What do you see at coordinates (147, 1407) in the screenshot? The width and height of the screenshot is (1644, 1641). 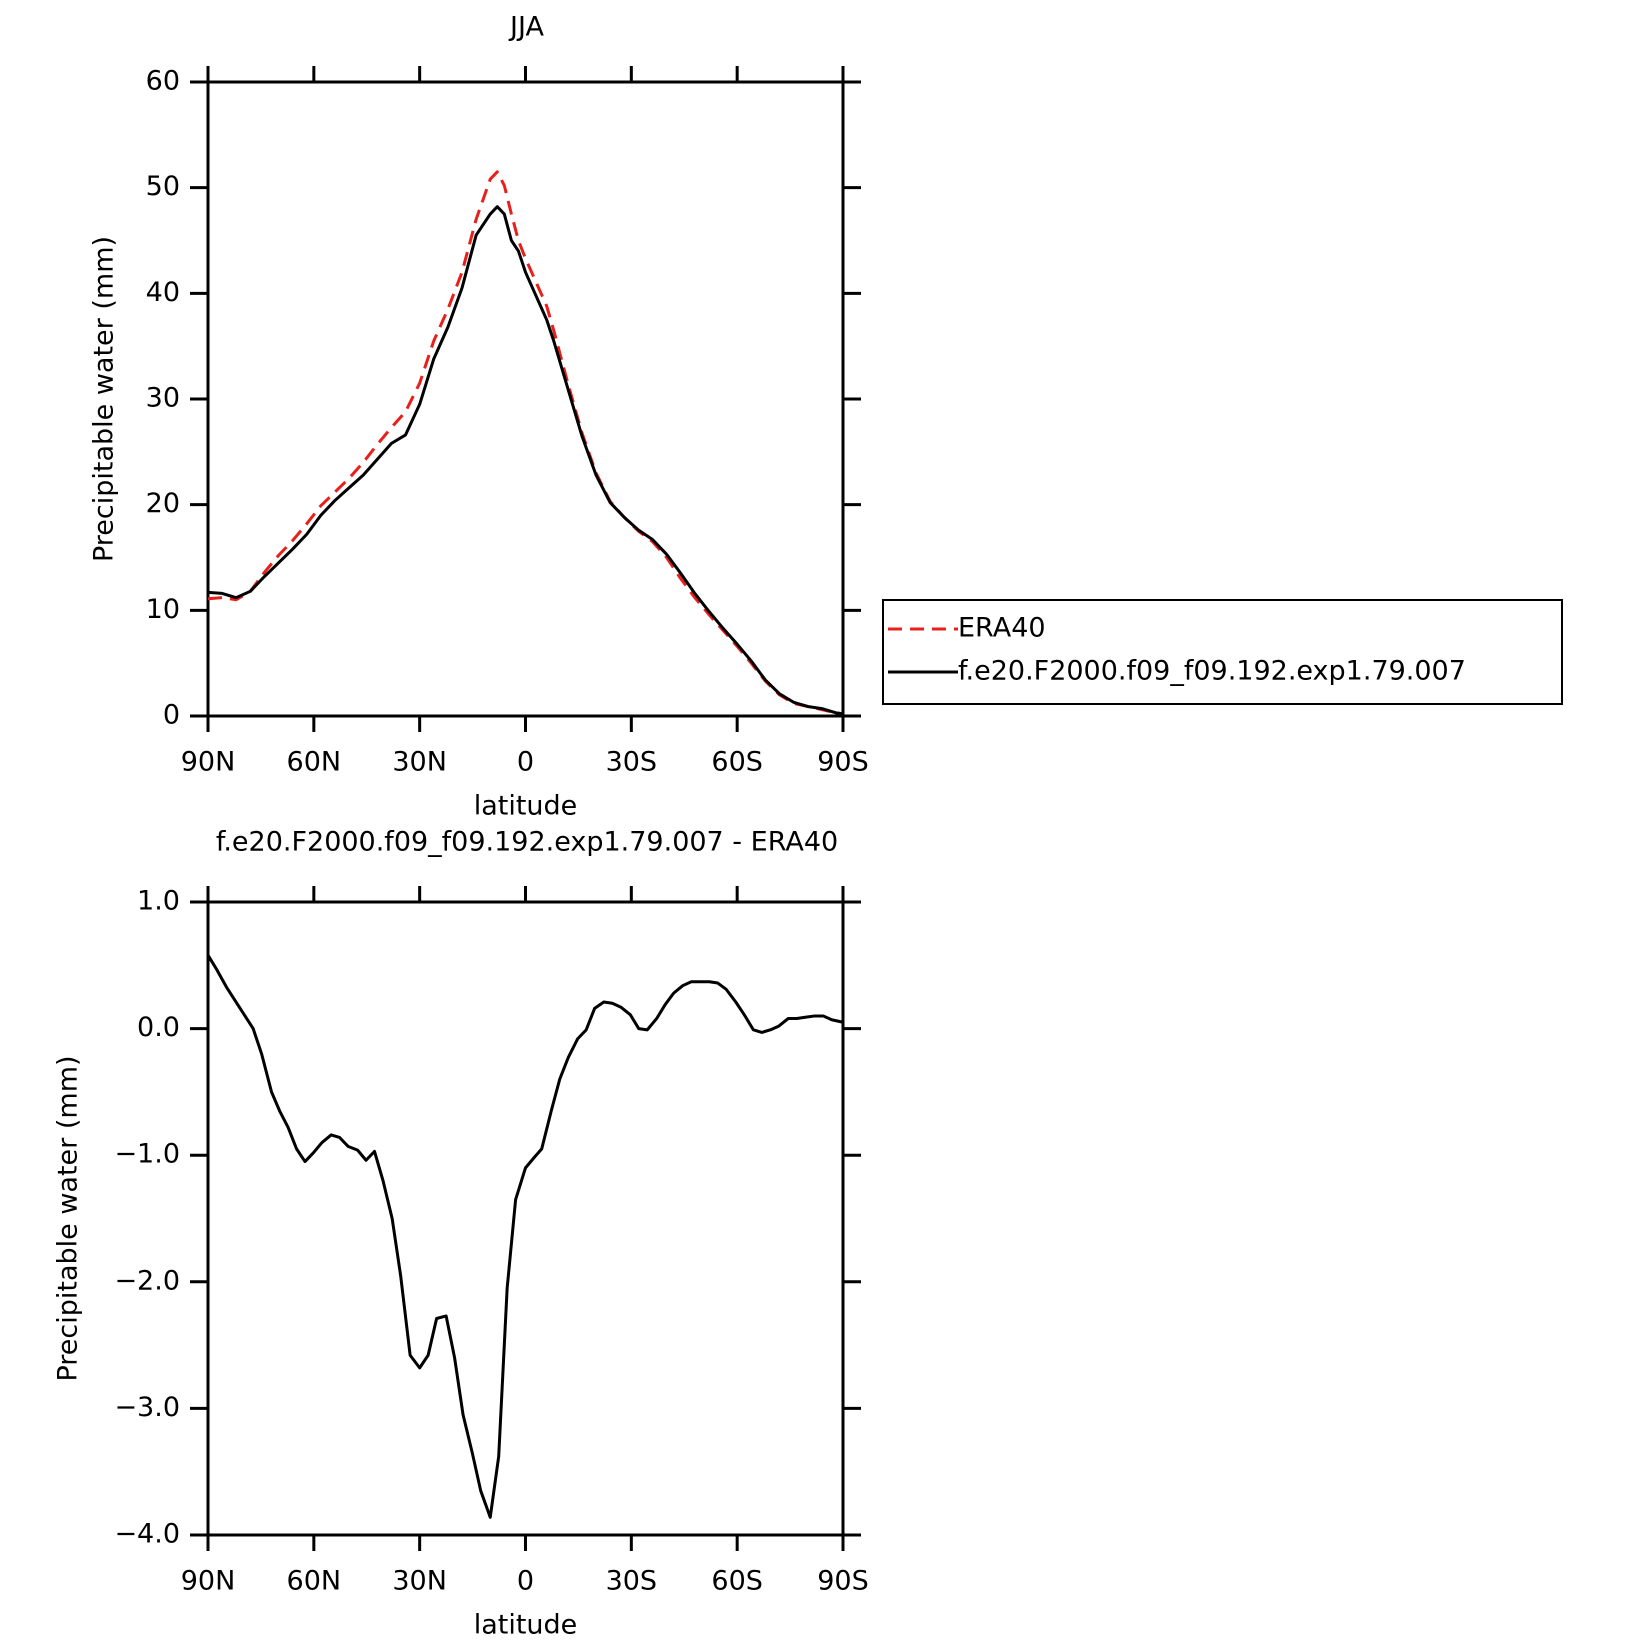 I see `y-tick-label: −3.0` at bounding box center [147, 1407].